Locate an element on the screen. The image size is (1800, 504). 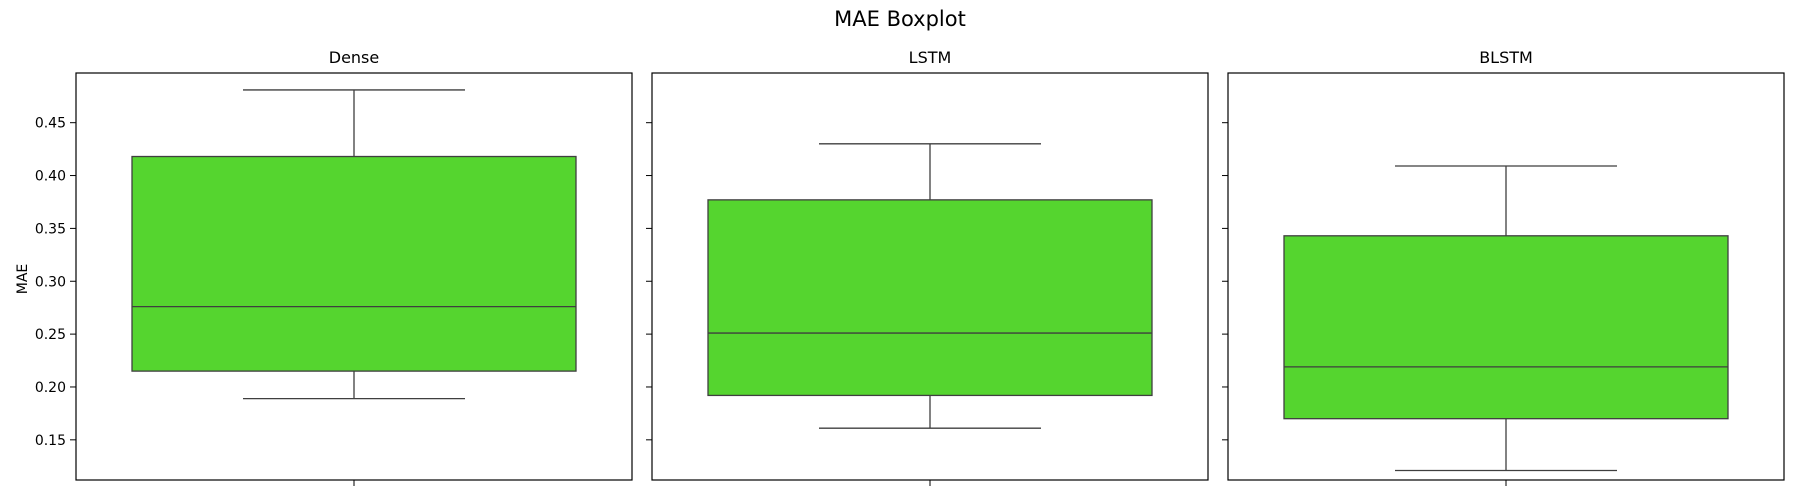
y-tick-label: 0.40 is located at coordinates (50, 177).